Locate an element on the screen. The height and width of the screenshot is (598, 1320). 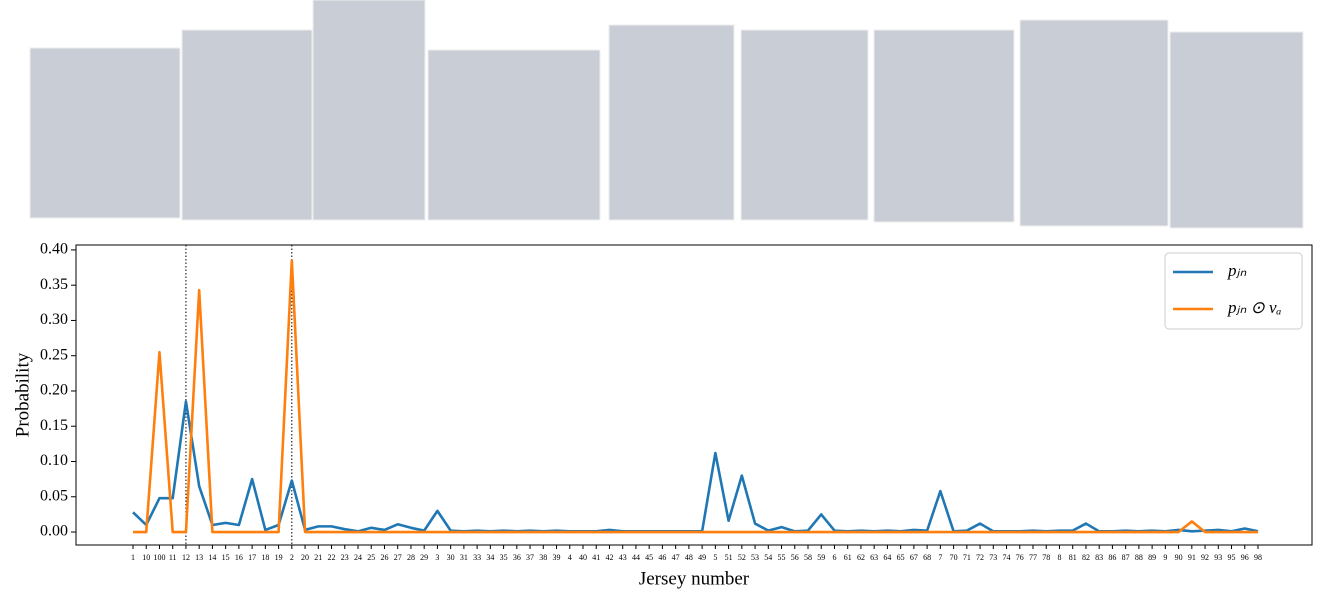
x-tick-label: 20 is located at coordinates (305, 557).